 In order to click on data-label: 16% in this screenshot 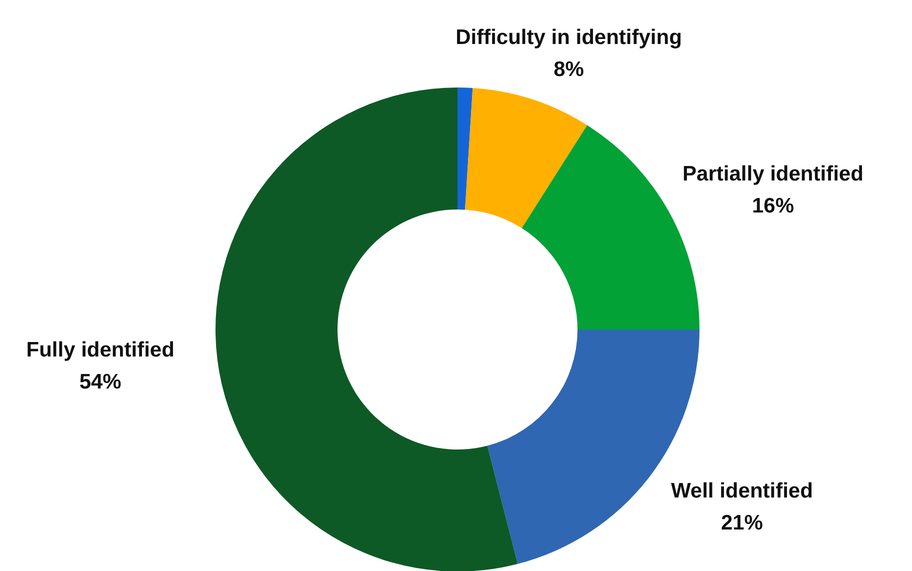, I will do `click(773, 206)`.